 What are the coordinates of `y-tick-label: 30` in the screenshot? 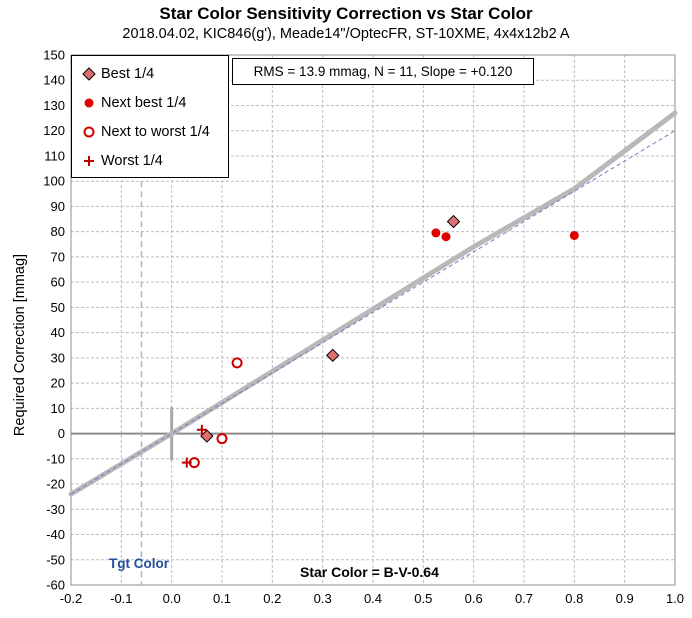 It's located at (58, 357).